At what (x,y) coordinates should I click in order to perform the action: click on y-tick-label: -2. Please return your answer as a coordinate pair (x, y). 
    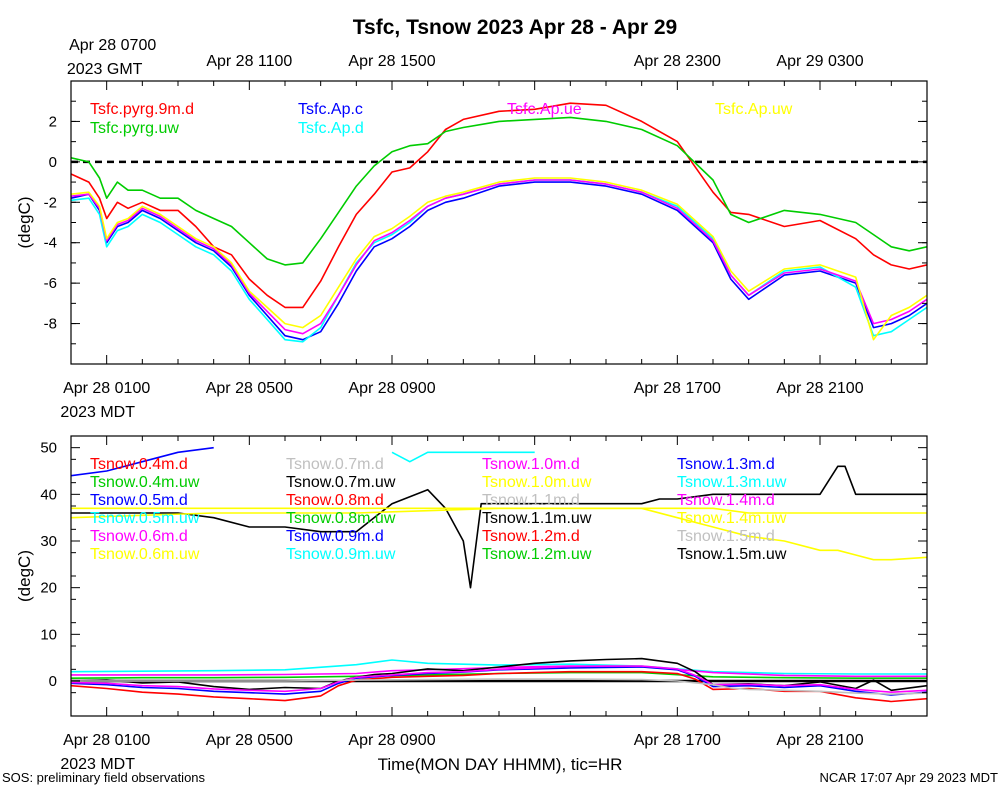
    Looking at the image, I should click on (50, 202).